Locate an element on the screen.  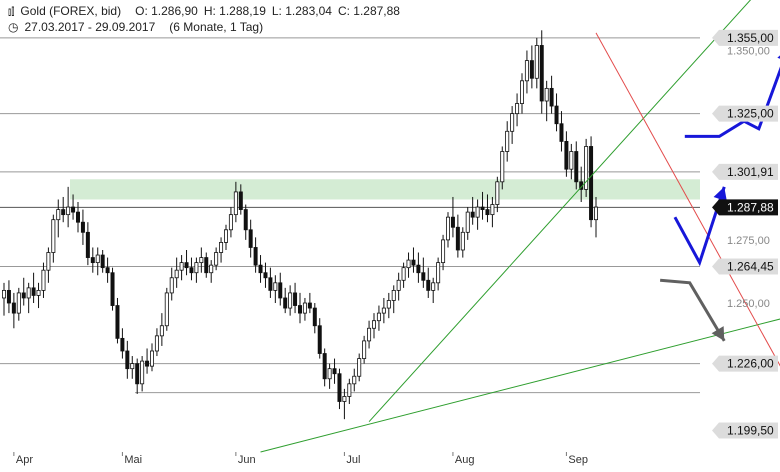
level-badge: 1.199,50 is located at coordinates (745, 430).